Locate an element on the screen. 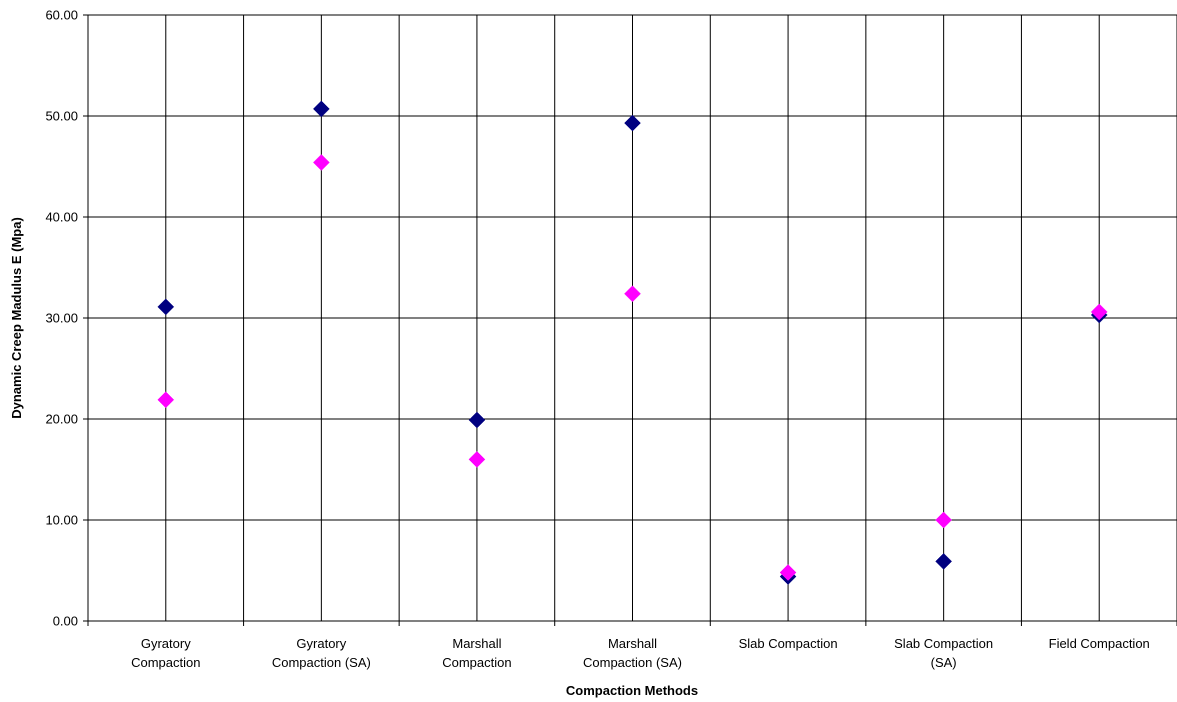  y-tick-label: 20.00 is located at coordinates (61, 419).